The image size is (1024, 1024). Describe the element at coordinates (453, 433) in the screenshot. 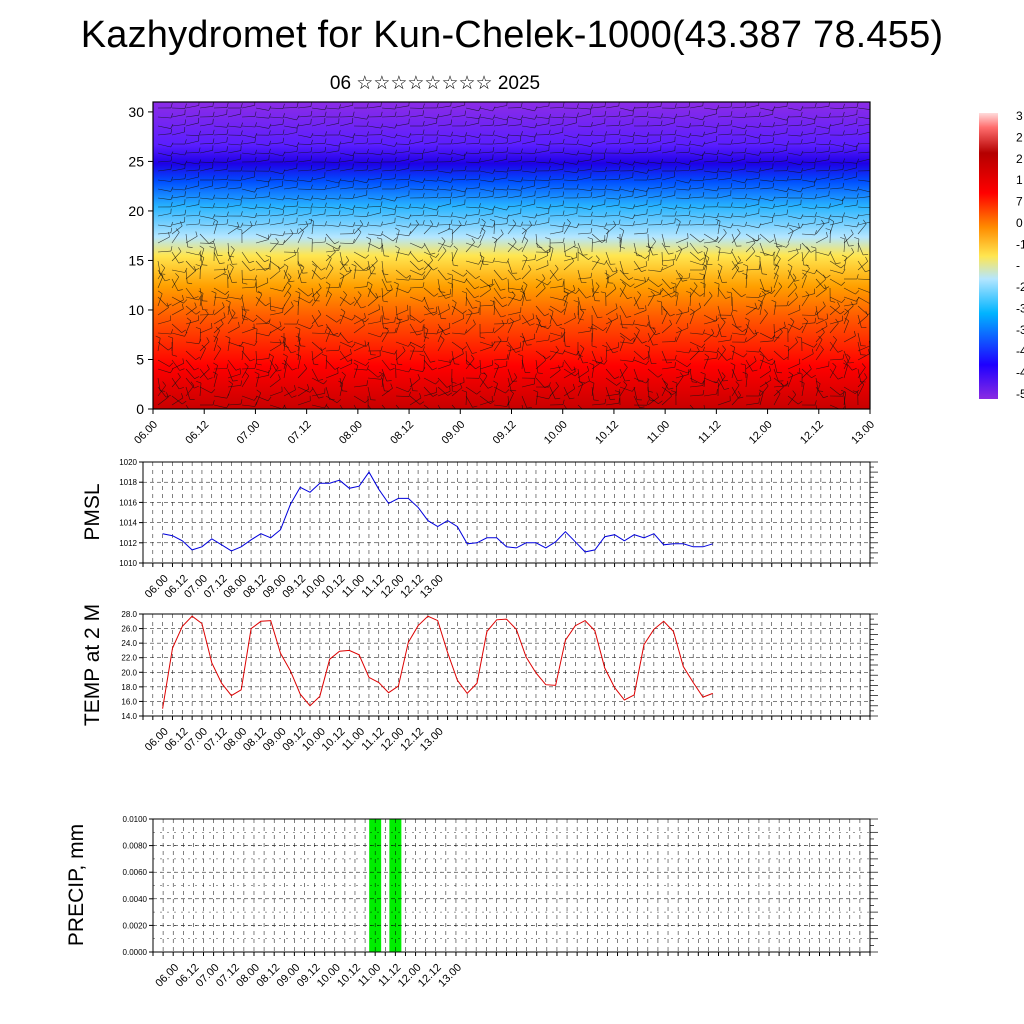

I see `x-tick-label: 09.00` at that location.